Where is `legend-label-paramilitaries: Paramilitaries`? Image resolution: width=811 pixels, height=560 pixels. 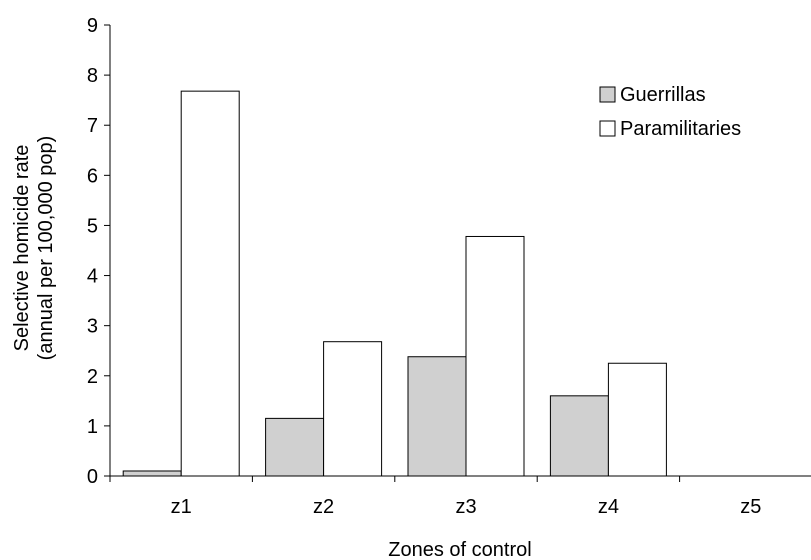
legend-label-paramilitaries: Paramilitaries is located at coordinates (680, 129).